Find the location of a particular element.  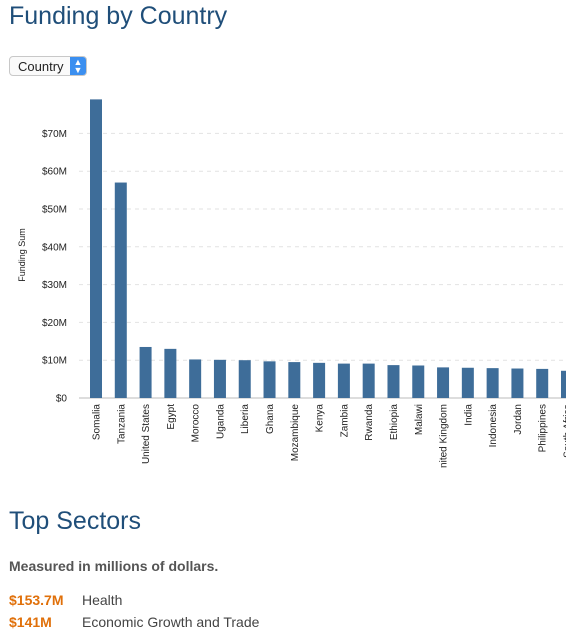

bar-rwanda is located at coordinates (369, 381).